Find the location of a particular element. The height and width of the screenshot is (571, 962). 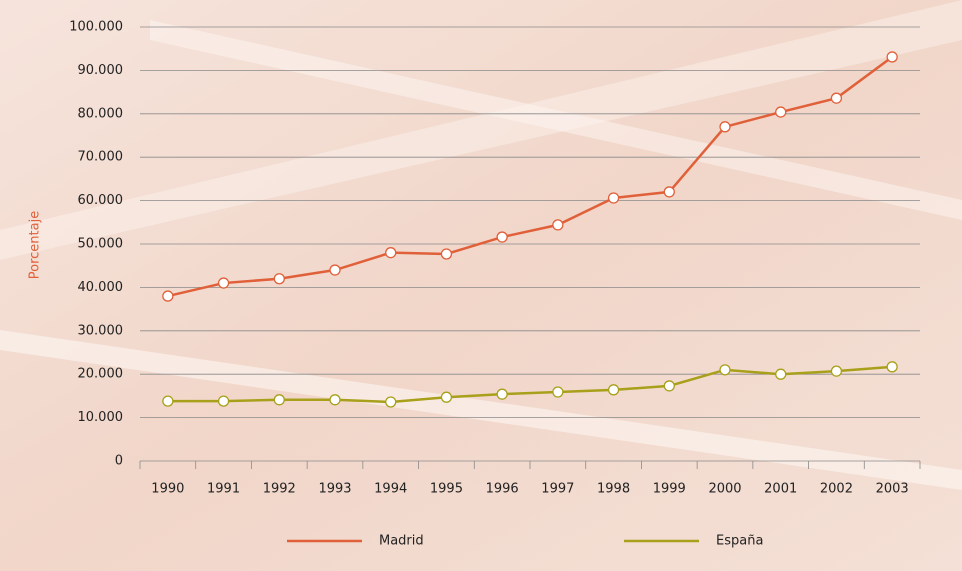

x-tick-label: 1993 is located at coordinates (334, 489).